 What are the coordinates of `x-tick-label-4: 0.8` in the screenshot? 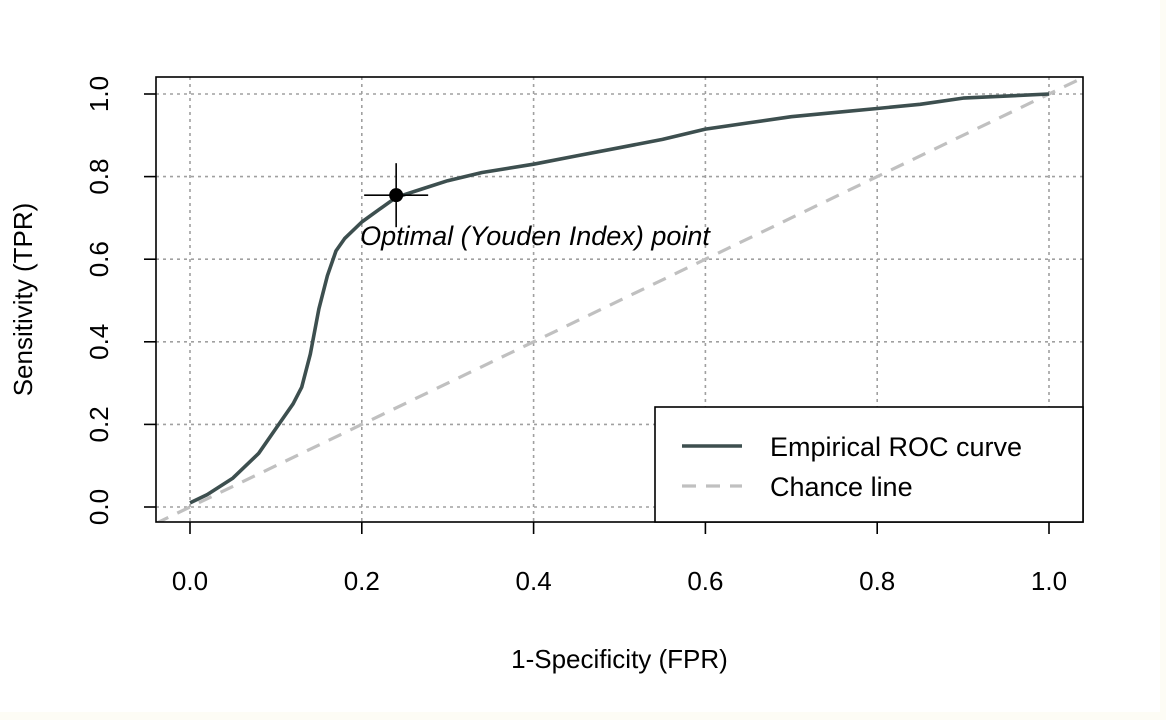 It's located at (877, 581).